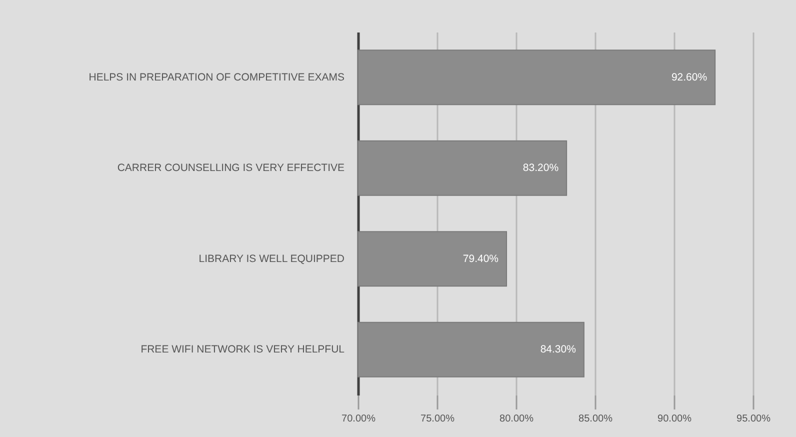 Image resolution: width=796 pixels, height=437 pixels. I want to click on x-tick-label: 80.00%, so click(517, 419).